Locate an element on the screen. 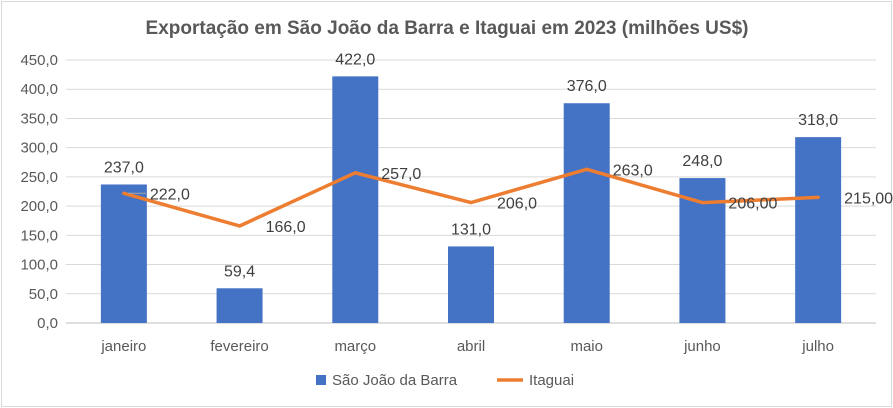 The image size is (893, 408). bar-data-label: 131,0 is located at coordinates (471, 229).